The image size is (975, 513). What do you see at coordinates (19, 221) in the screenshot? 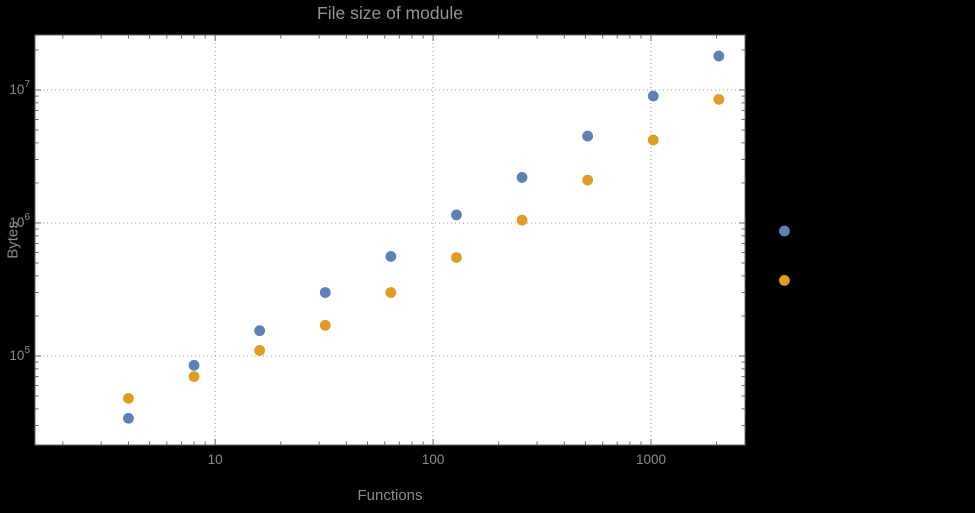
I see `y-tick-label: 10⁶` at bounding box center [19, 221].